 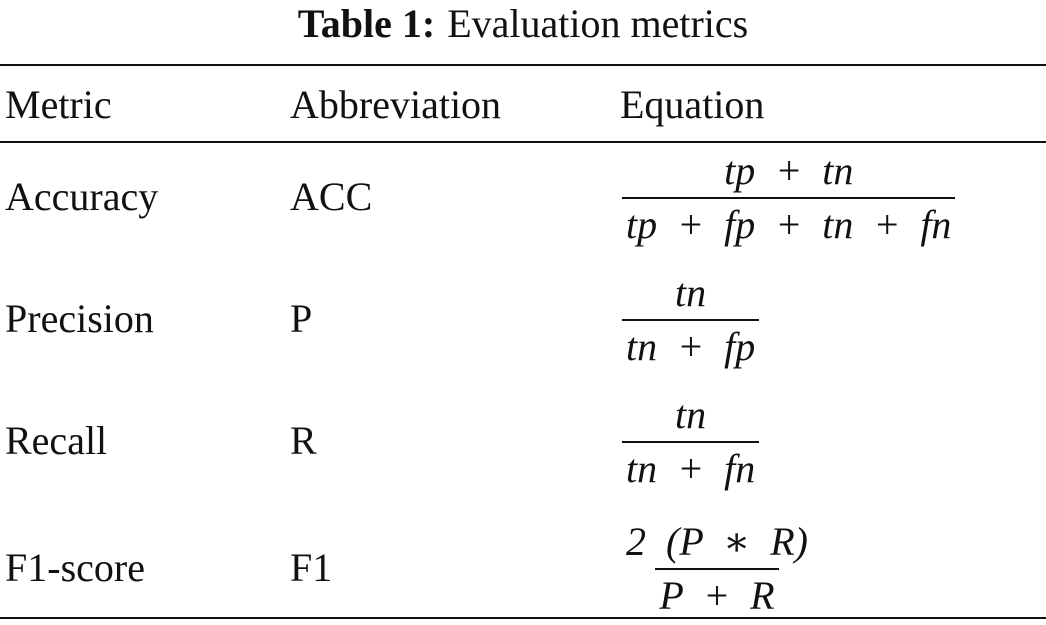 I want to click on equation-fraction: tp + tn tp + fp + tn + fn, so click(x=789, y=196).